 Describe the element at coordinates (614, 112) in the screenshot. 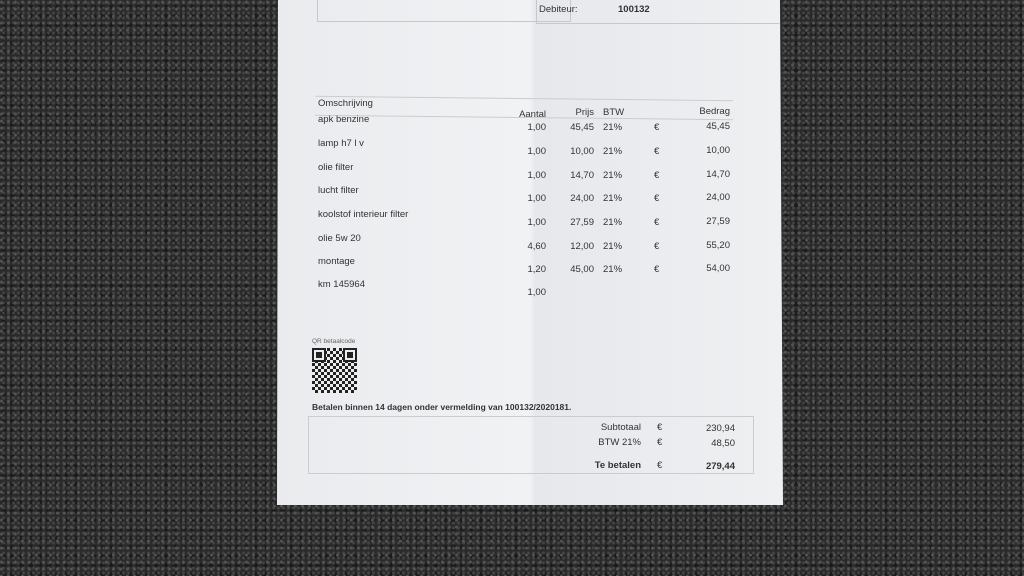

I see `col-btw: BTW` at that location.